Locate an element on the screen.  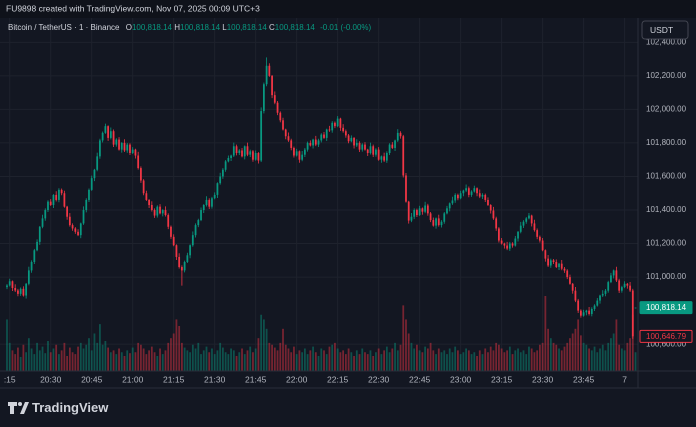
currency-button is located at coordinates (665, 30).